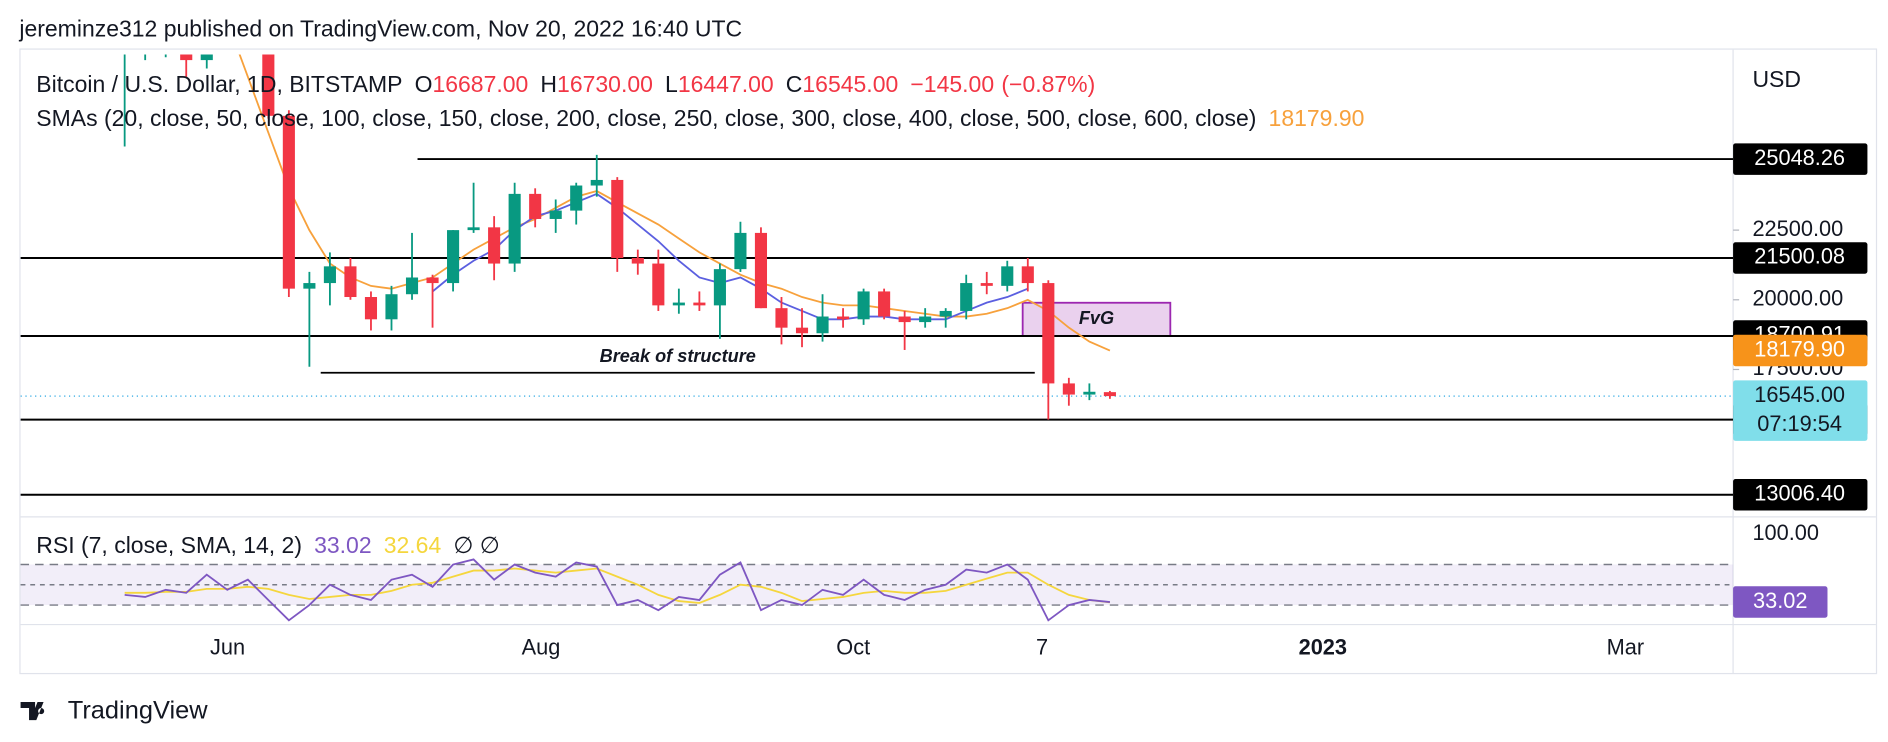  I want to click on rsi-params: RSI (7, close, SMA, 14, 2), so click(169, 545).